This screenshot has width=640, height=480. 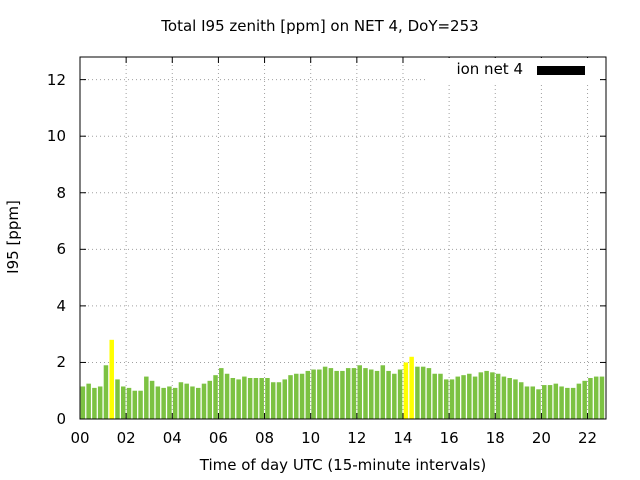 I want to click on y-tick-label: 12, so click(x=56, y=79).